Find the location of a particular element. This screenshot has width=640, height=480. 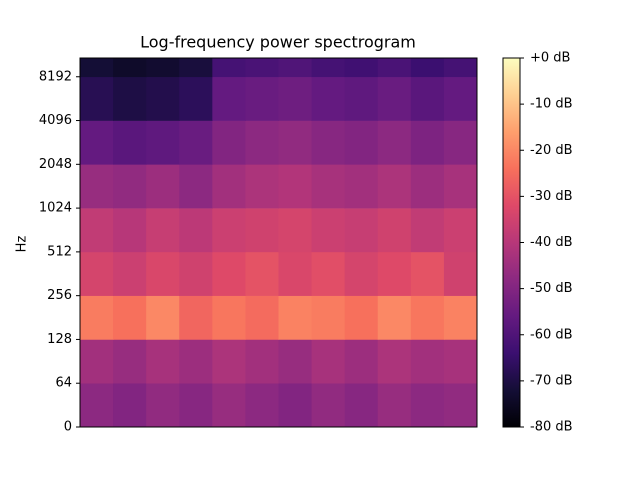

colorbar-tick-label: -70 dB is located at coordinates (551, 380).